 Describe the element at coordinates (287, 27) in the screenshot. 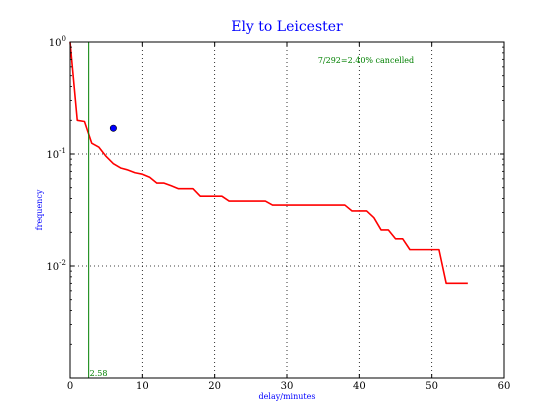

I see `chart-title: Ely to Leicester` at that location.